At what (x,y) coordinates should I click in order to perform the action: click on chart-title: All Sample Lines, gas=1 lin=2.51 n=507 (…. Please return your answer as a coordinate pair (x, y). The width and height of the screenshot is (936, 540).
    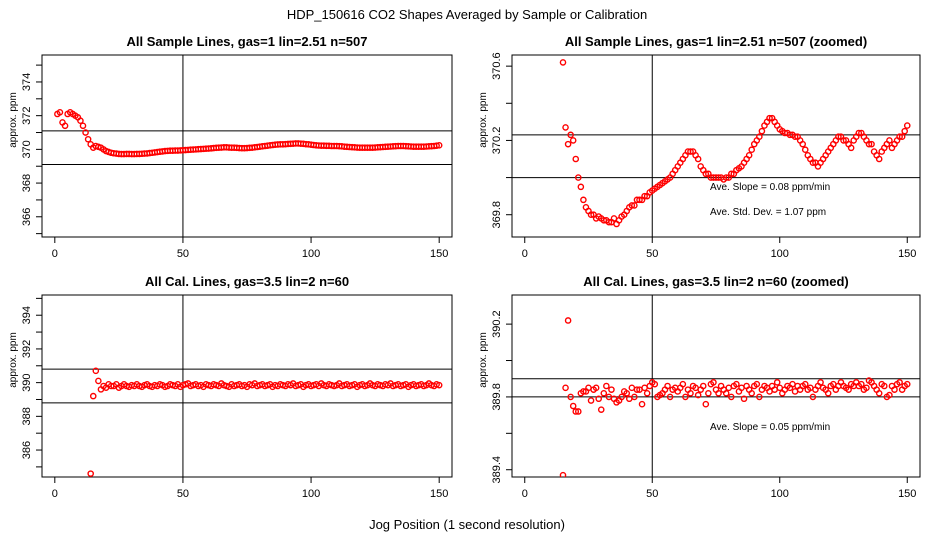
    Looking at the image, I should click on (716, 41).